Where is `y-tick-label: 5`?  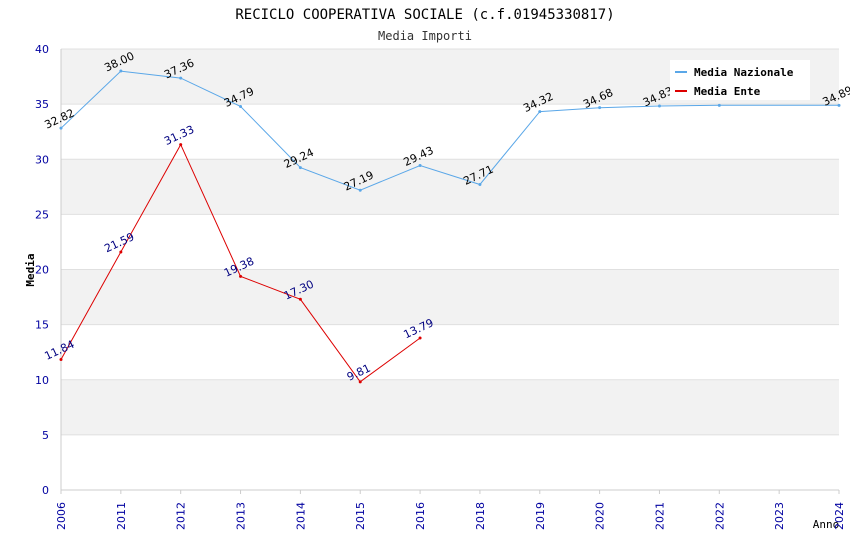 y-tick-label: 5 is located at coordinates (45, 435).